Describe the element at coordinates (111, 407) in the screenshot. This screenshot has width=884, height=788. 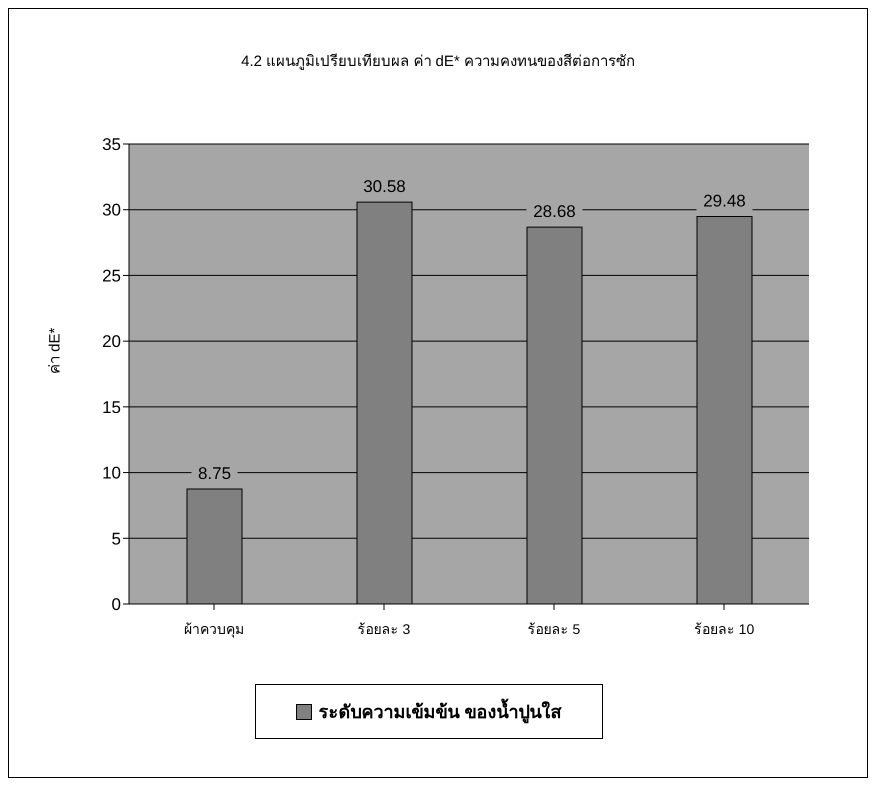
I see `y-tick-label: 15` at that location.